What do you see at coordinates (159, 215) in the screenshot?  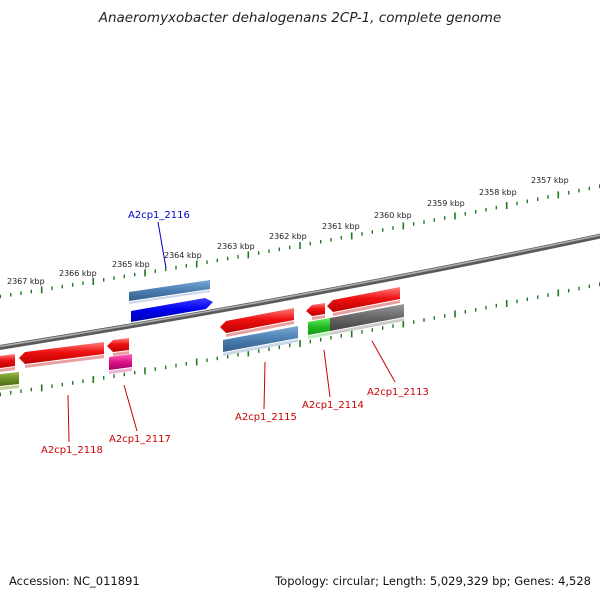 I see `gene-label-a2cp1-2116: A2cp1_2116` at bounding box center [159, 215].